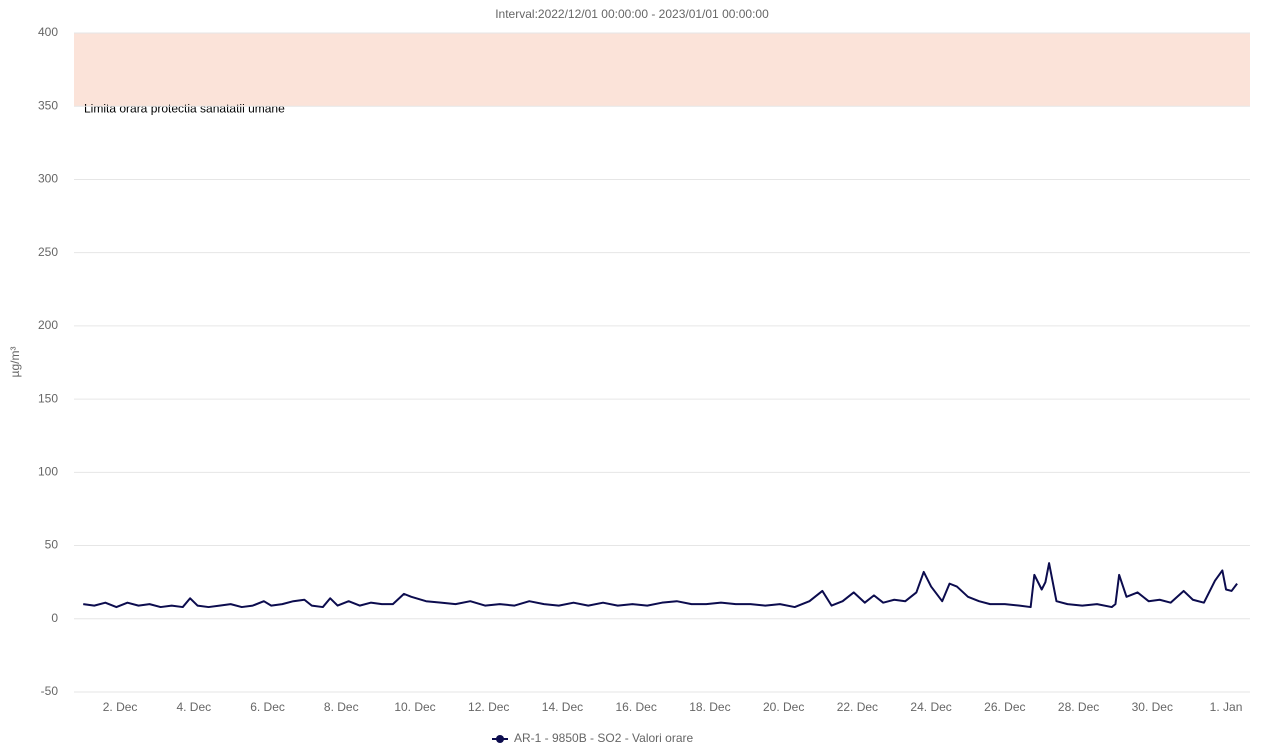 Image resolution: width=1264 pixels, height=754 pixels. What do you see at coordinates (709, 707) in the screenshot?
I see `x-tick-label: 18. Dec` at bounding box center [709, 707].